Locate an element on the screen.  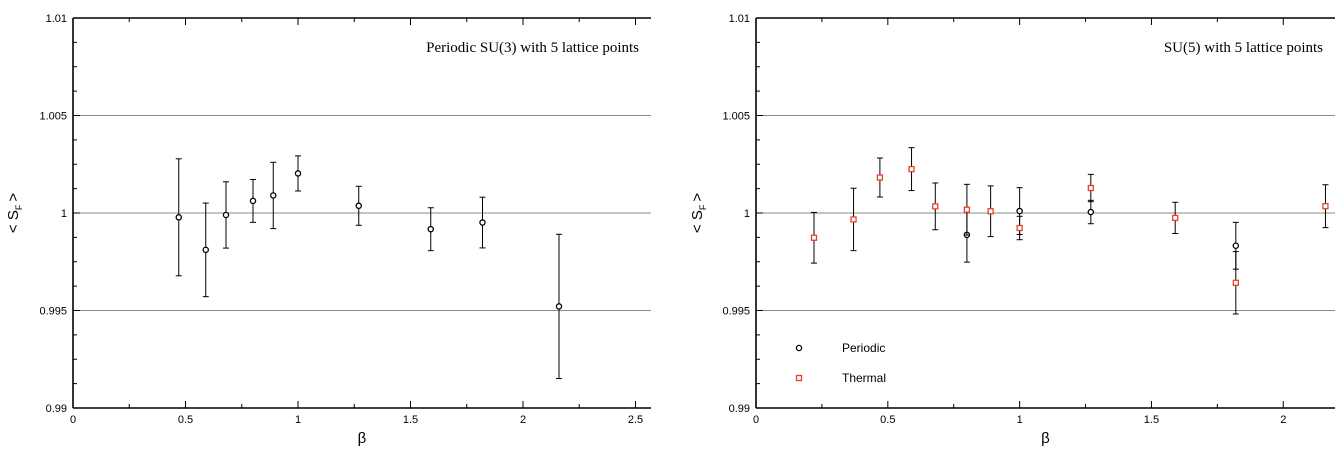
legend-label: Periodic is located at coordinates (863, 348).